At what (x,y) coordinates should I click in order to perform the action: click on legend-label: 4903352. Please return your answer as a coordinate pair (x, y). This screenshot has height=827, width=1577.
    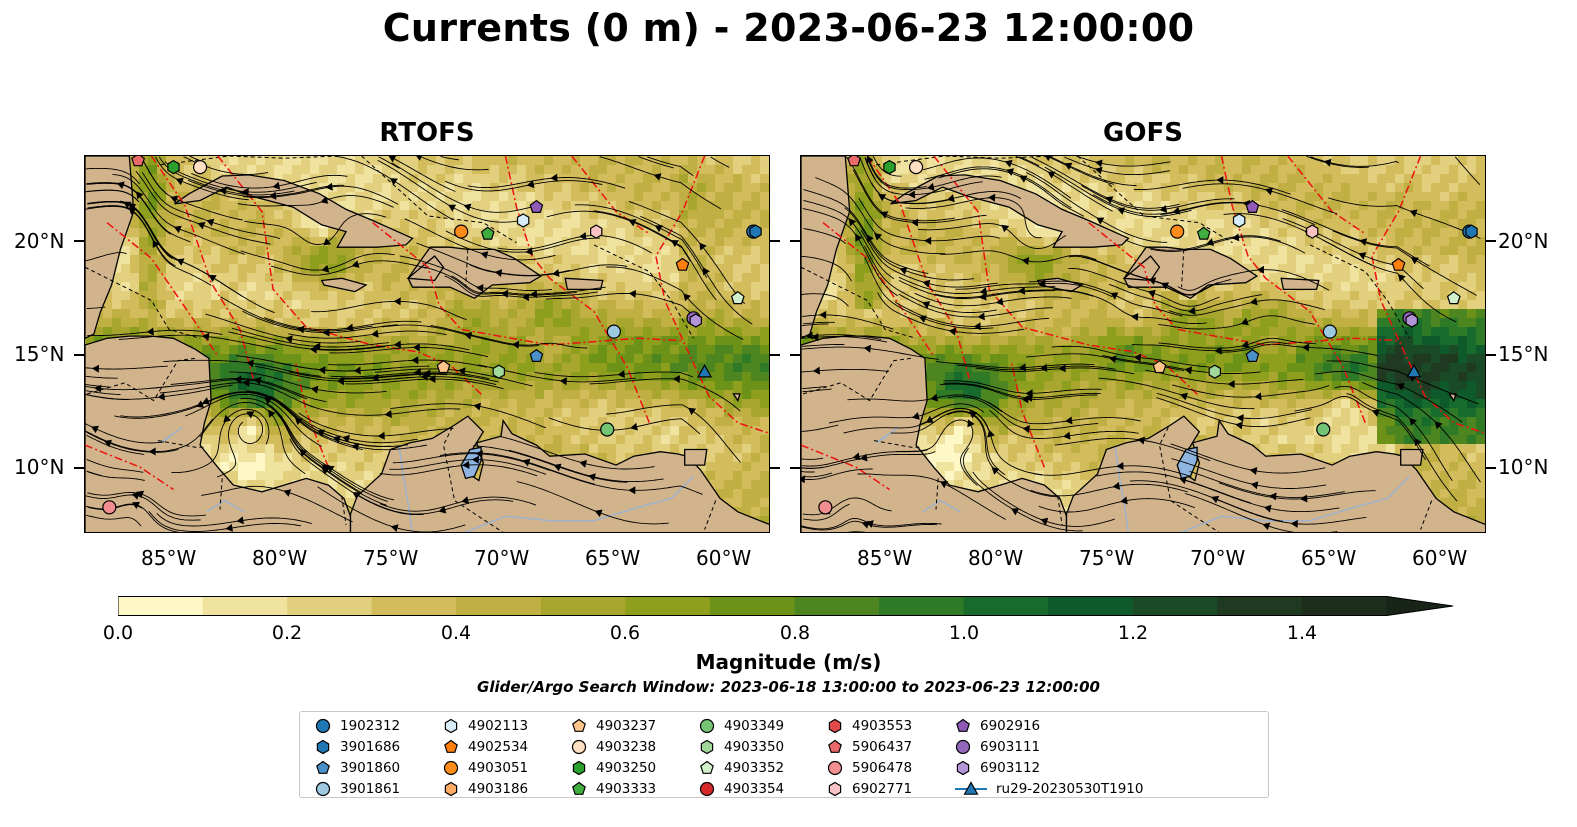
    Looking at the image, I should click on (754, 768).